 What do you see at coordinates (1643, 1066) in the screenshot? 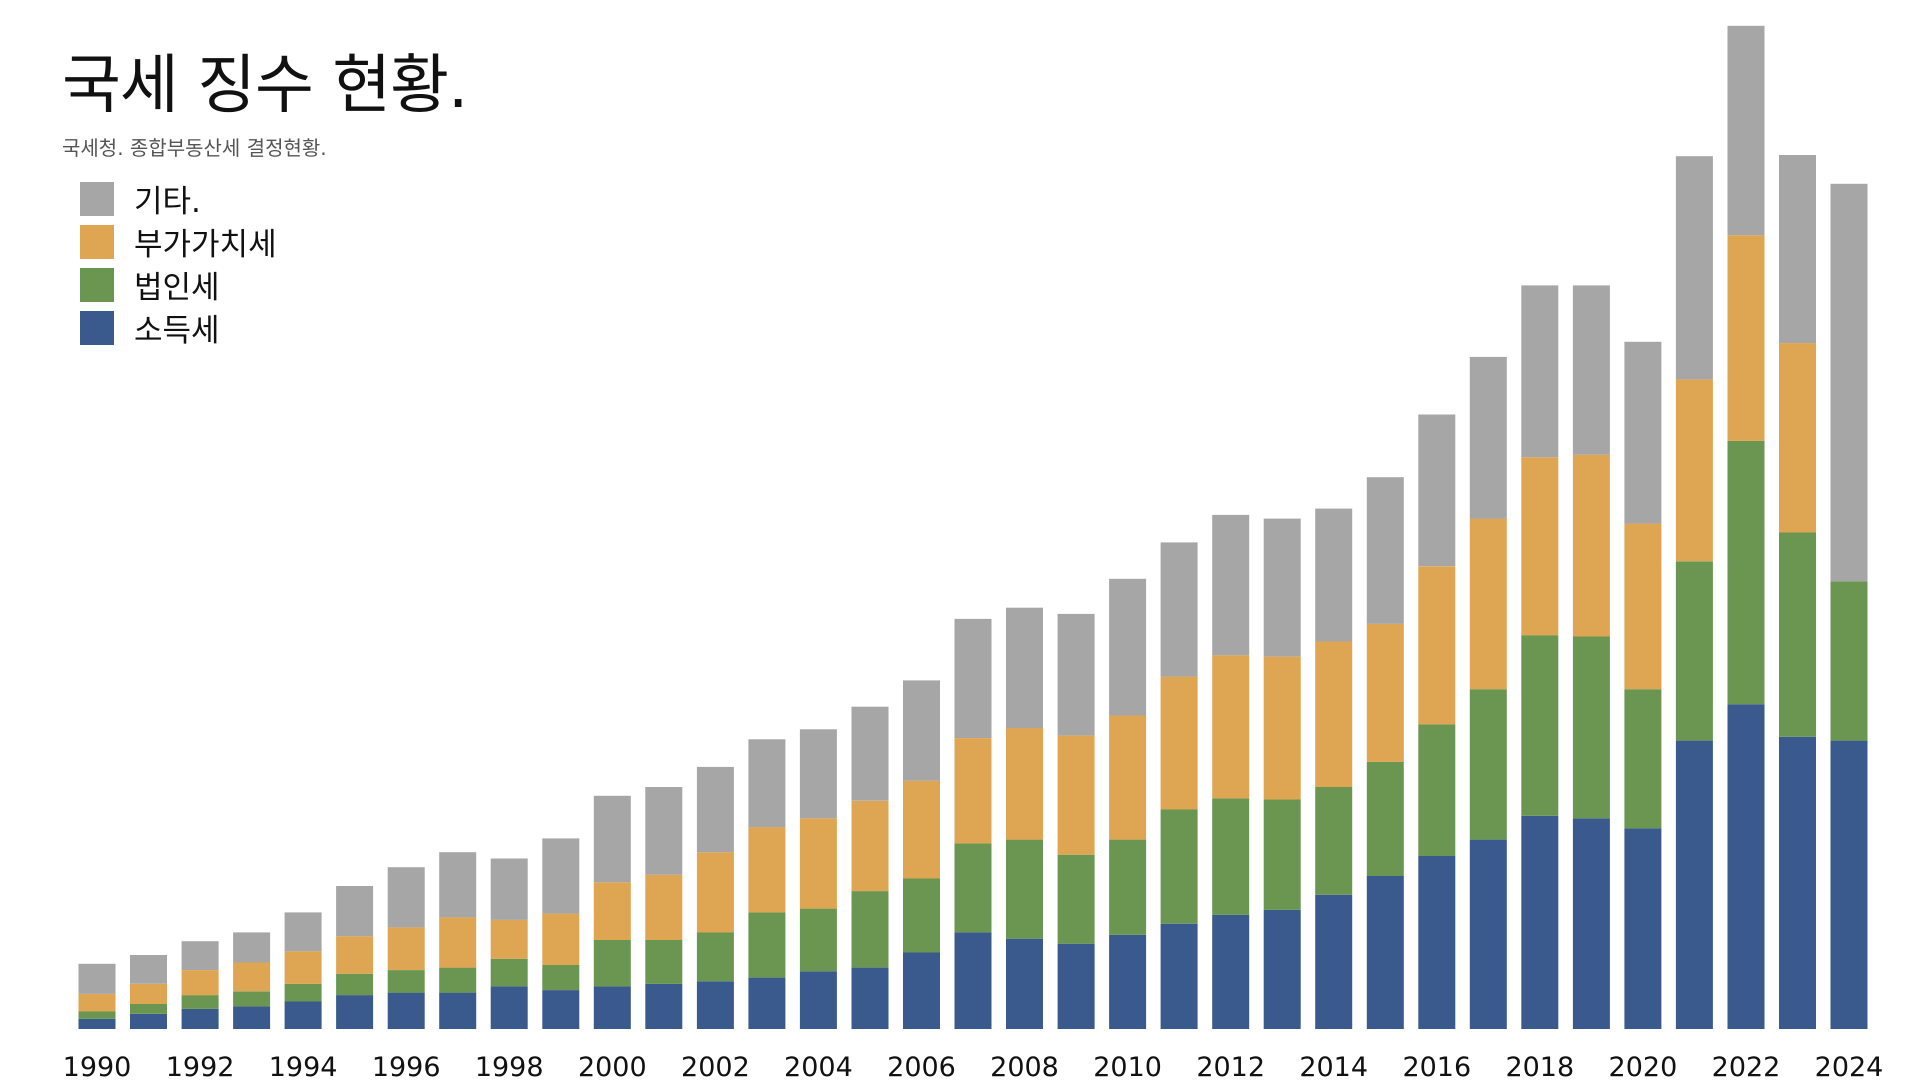
I see `x-tick-label-2020: 2020` at bounding box center [1643, 1066].